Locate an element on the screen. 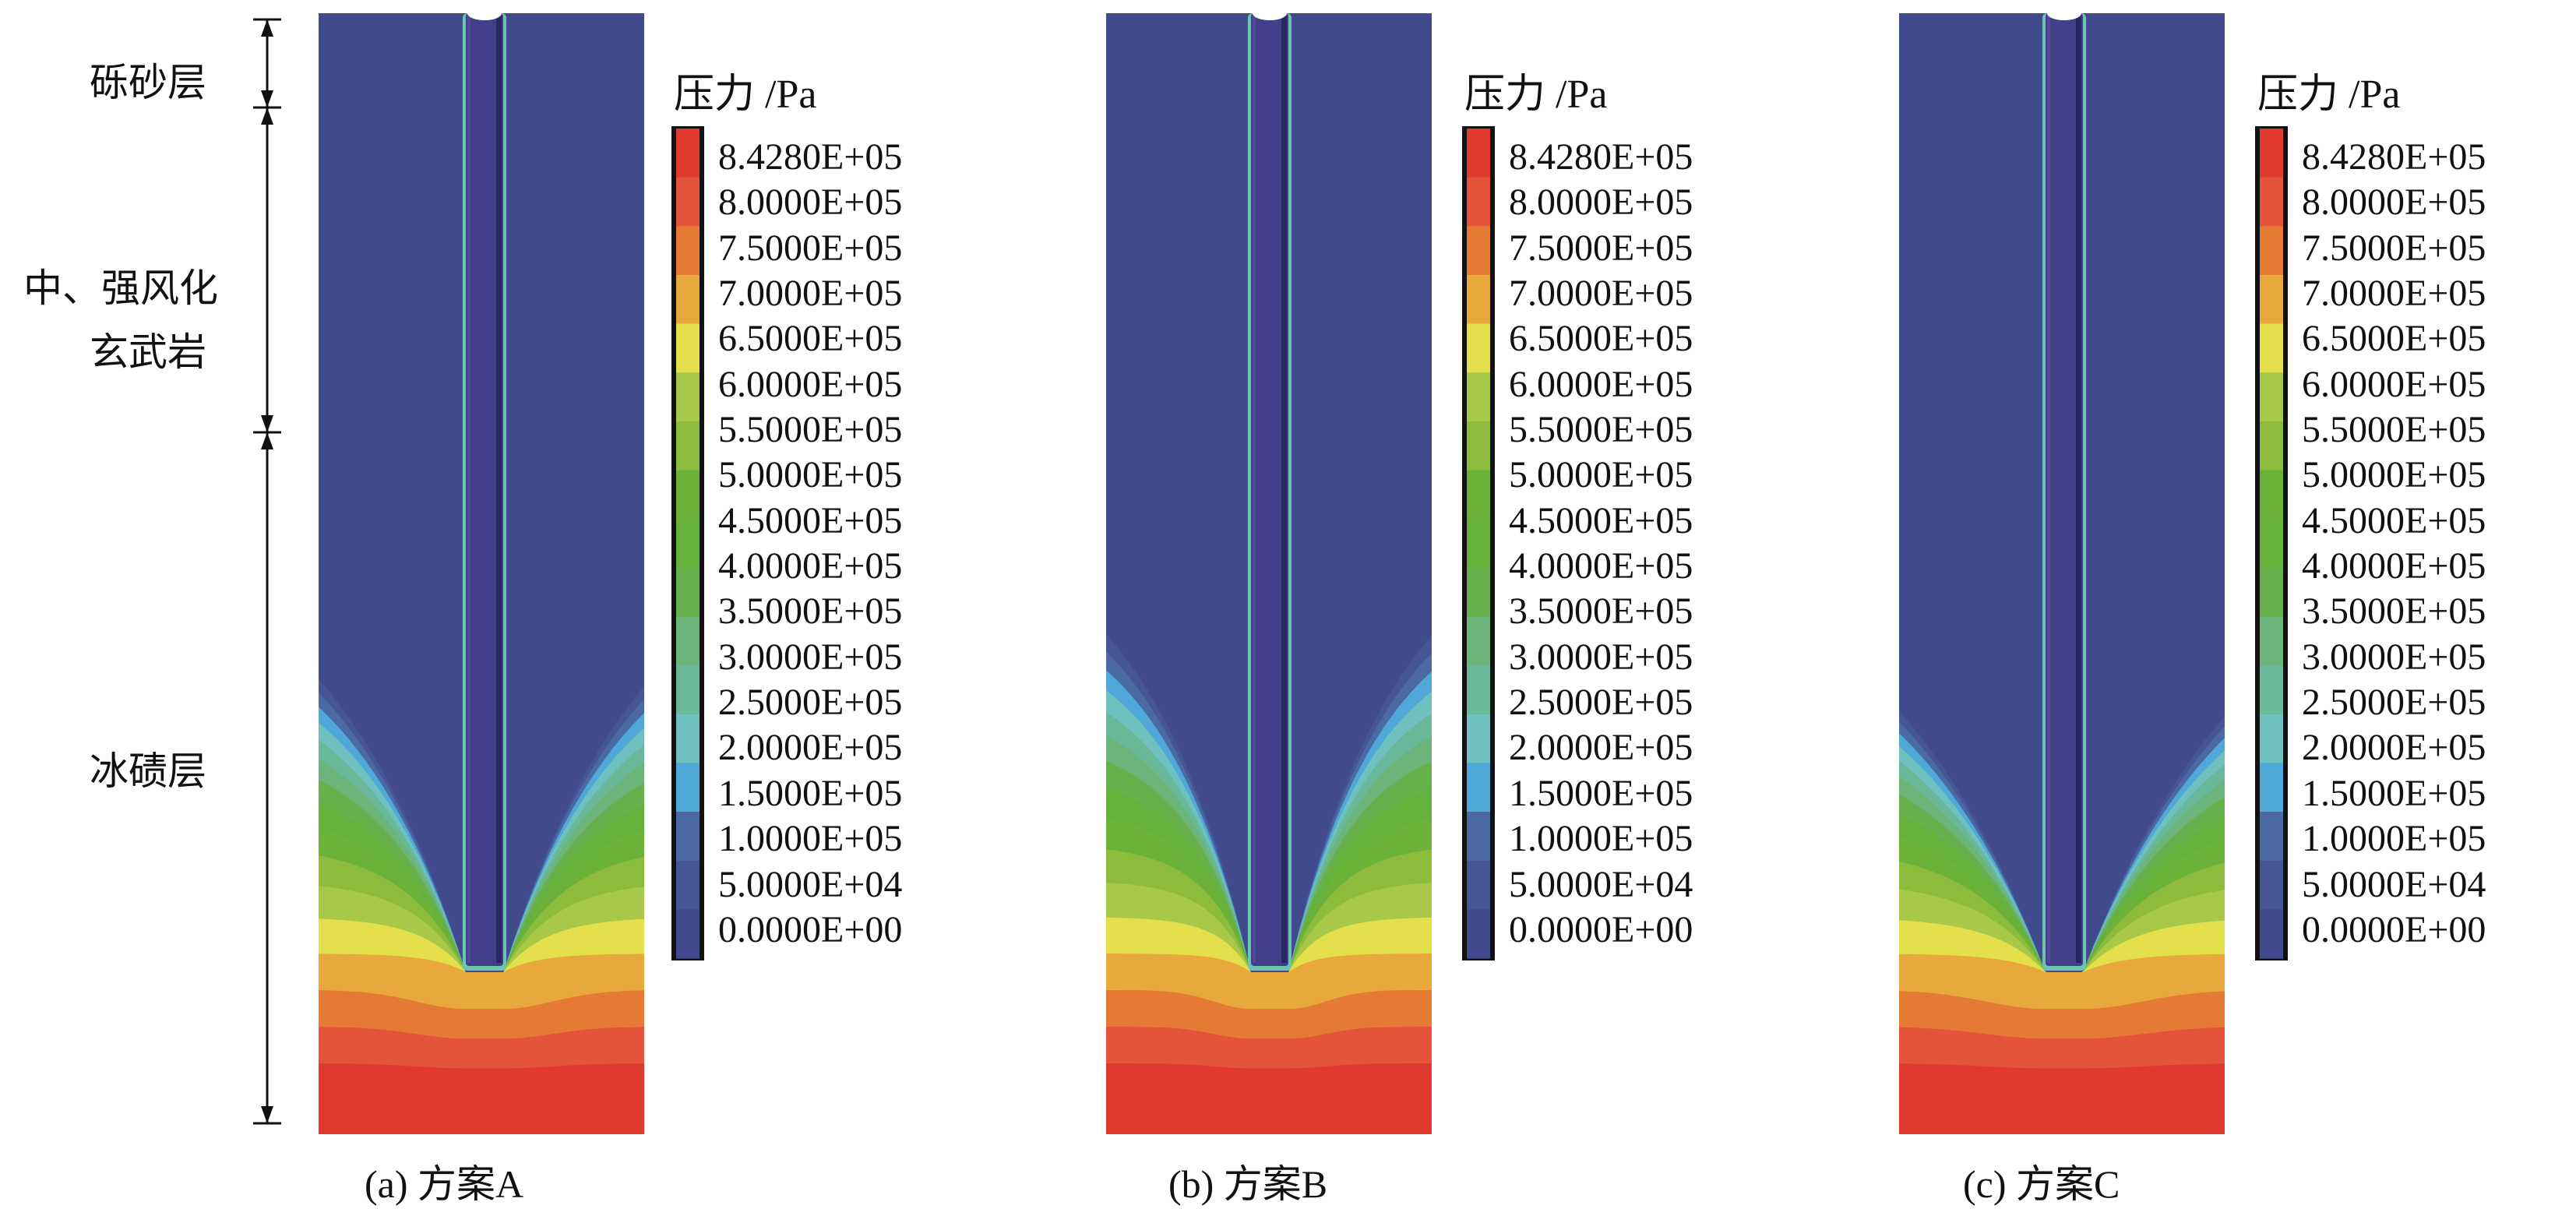  legend-label: 7.0000E+05 is located at coordinates (810, 294).